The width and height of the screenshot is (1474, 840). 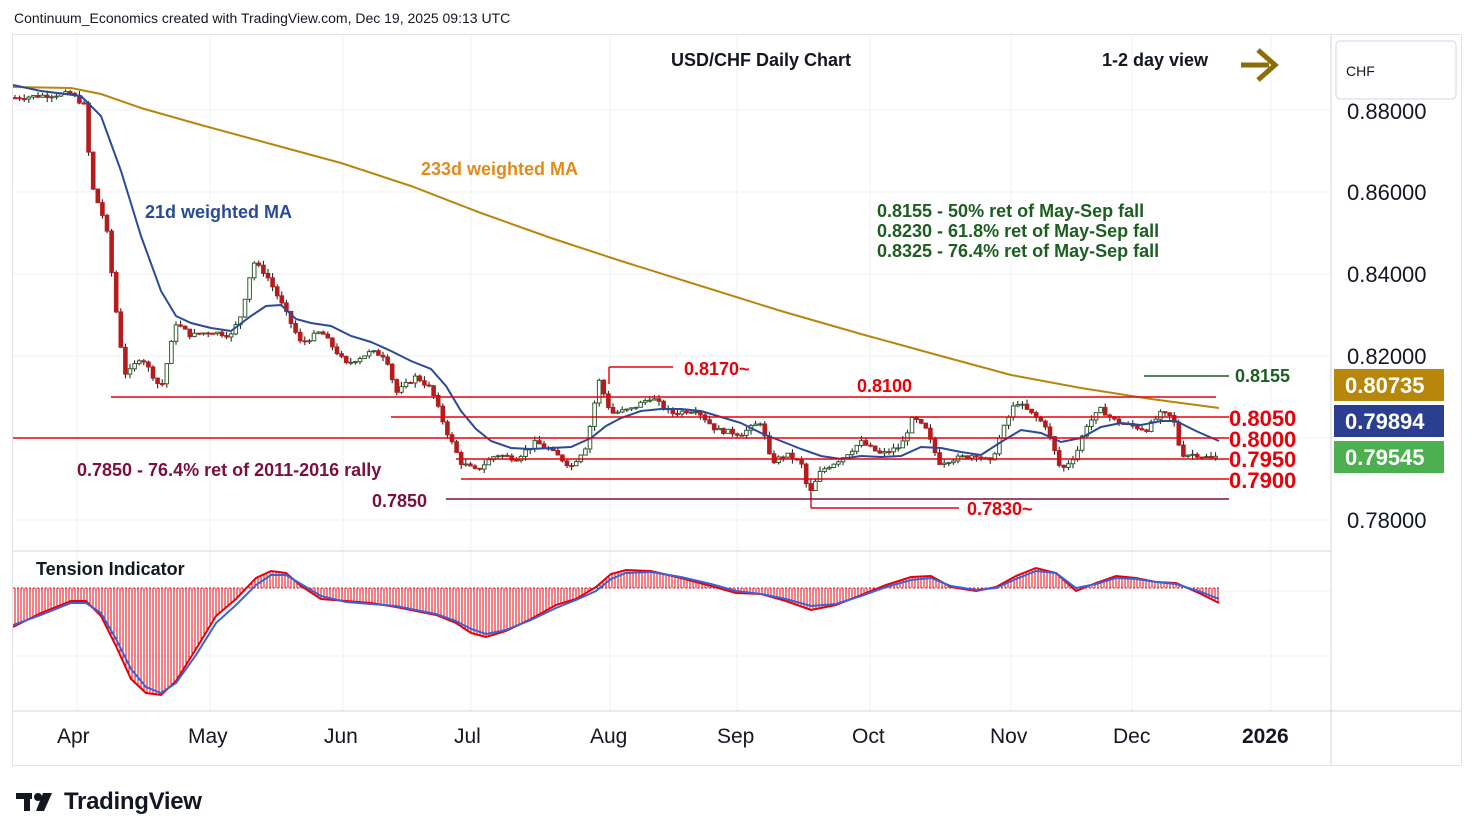 I want to click on label-8170: 0.8170~, so click(x=717, y=369).